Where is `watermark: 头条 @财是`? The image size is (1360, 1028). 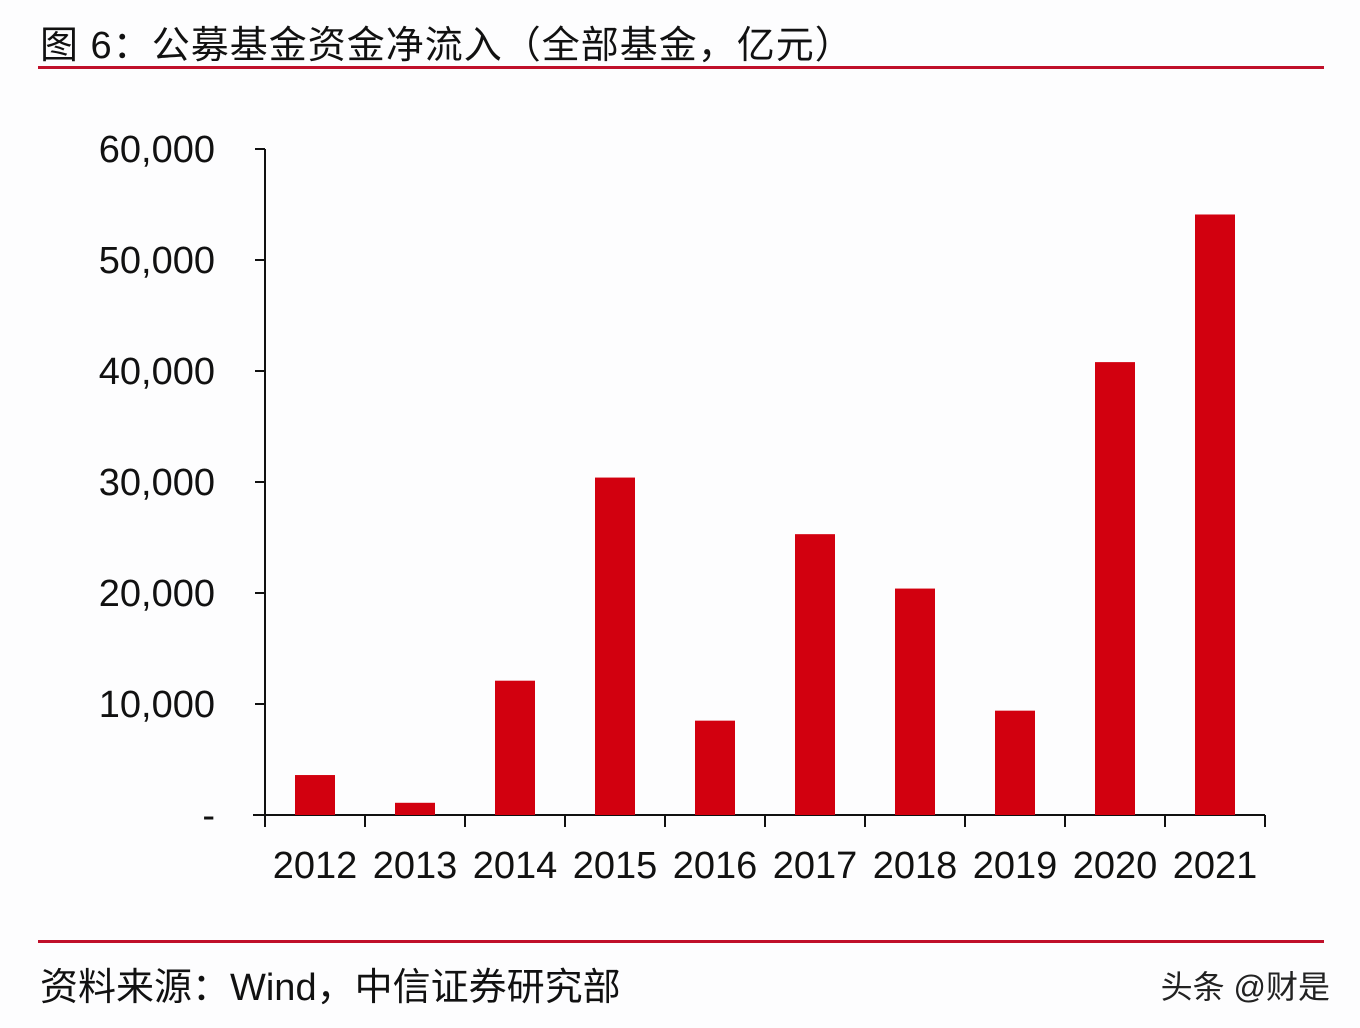
watermark: 头条 @财是 is located at coordinates (1245, 987).